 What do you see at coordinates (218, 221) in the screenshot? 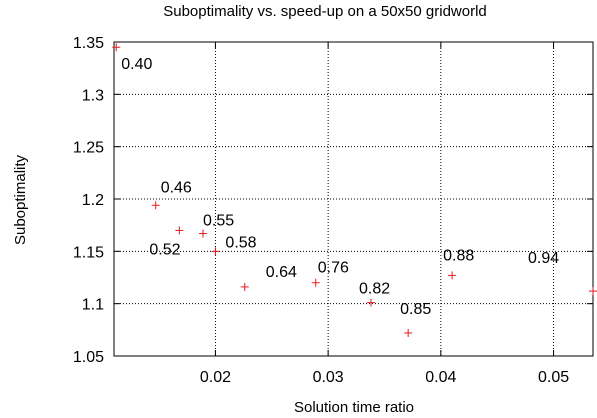
I see `point-label: 0.55` at bounding box center [218, 221].